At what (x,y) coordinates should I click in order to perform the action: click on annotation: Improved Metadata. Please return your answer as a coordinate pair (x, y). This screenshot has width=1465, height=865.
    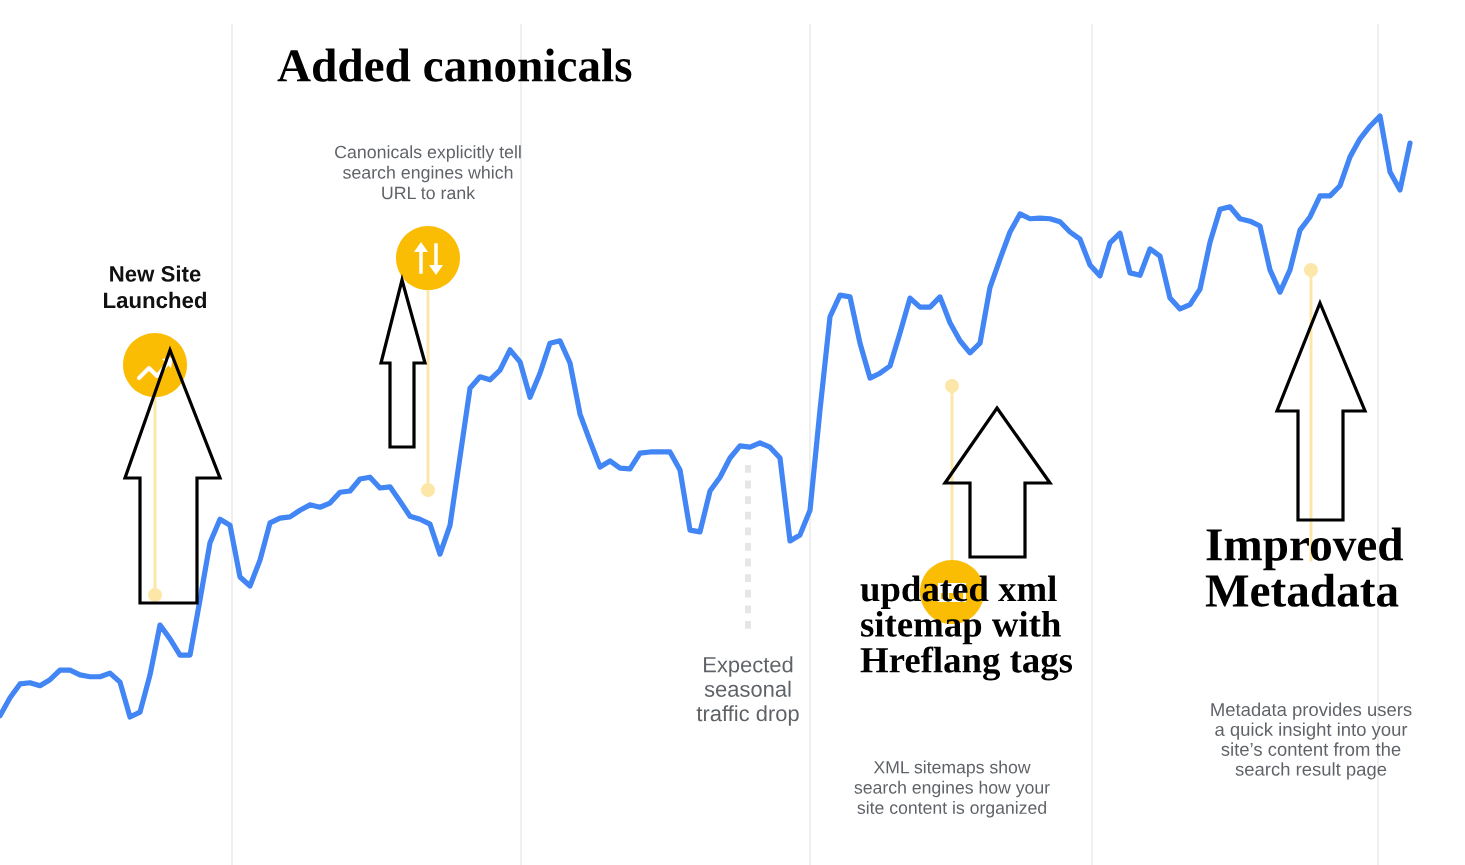
    Looking at the image, I should click on (1304, 567).